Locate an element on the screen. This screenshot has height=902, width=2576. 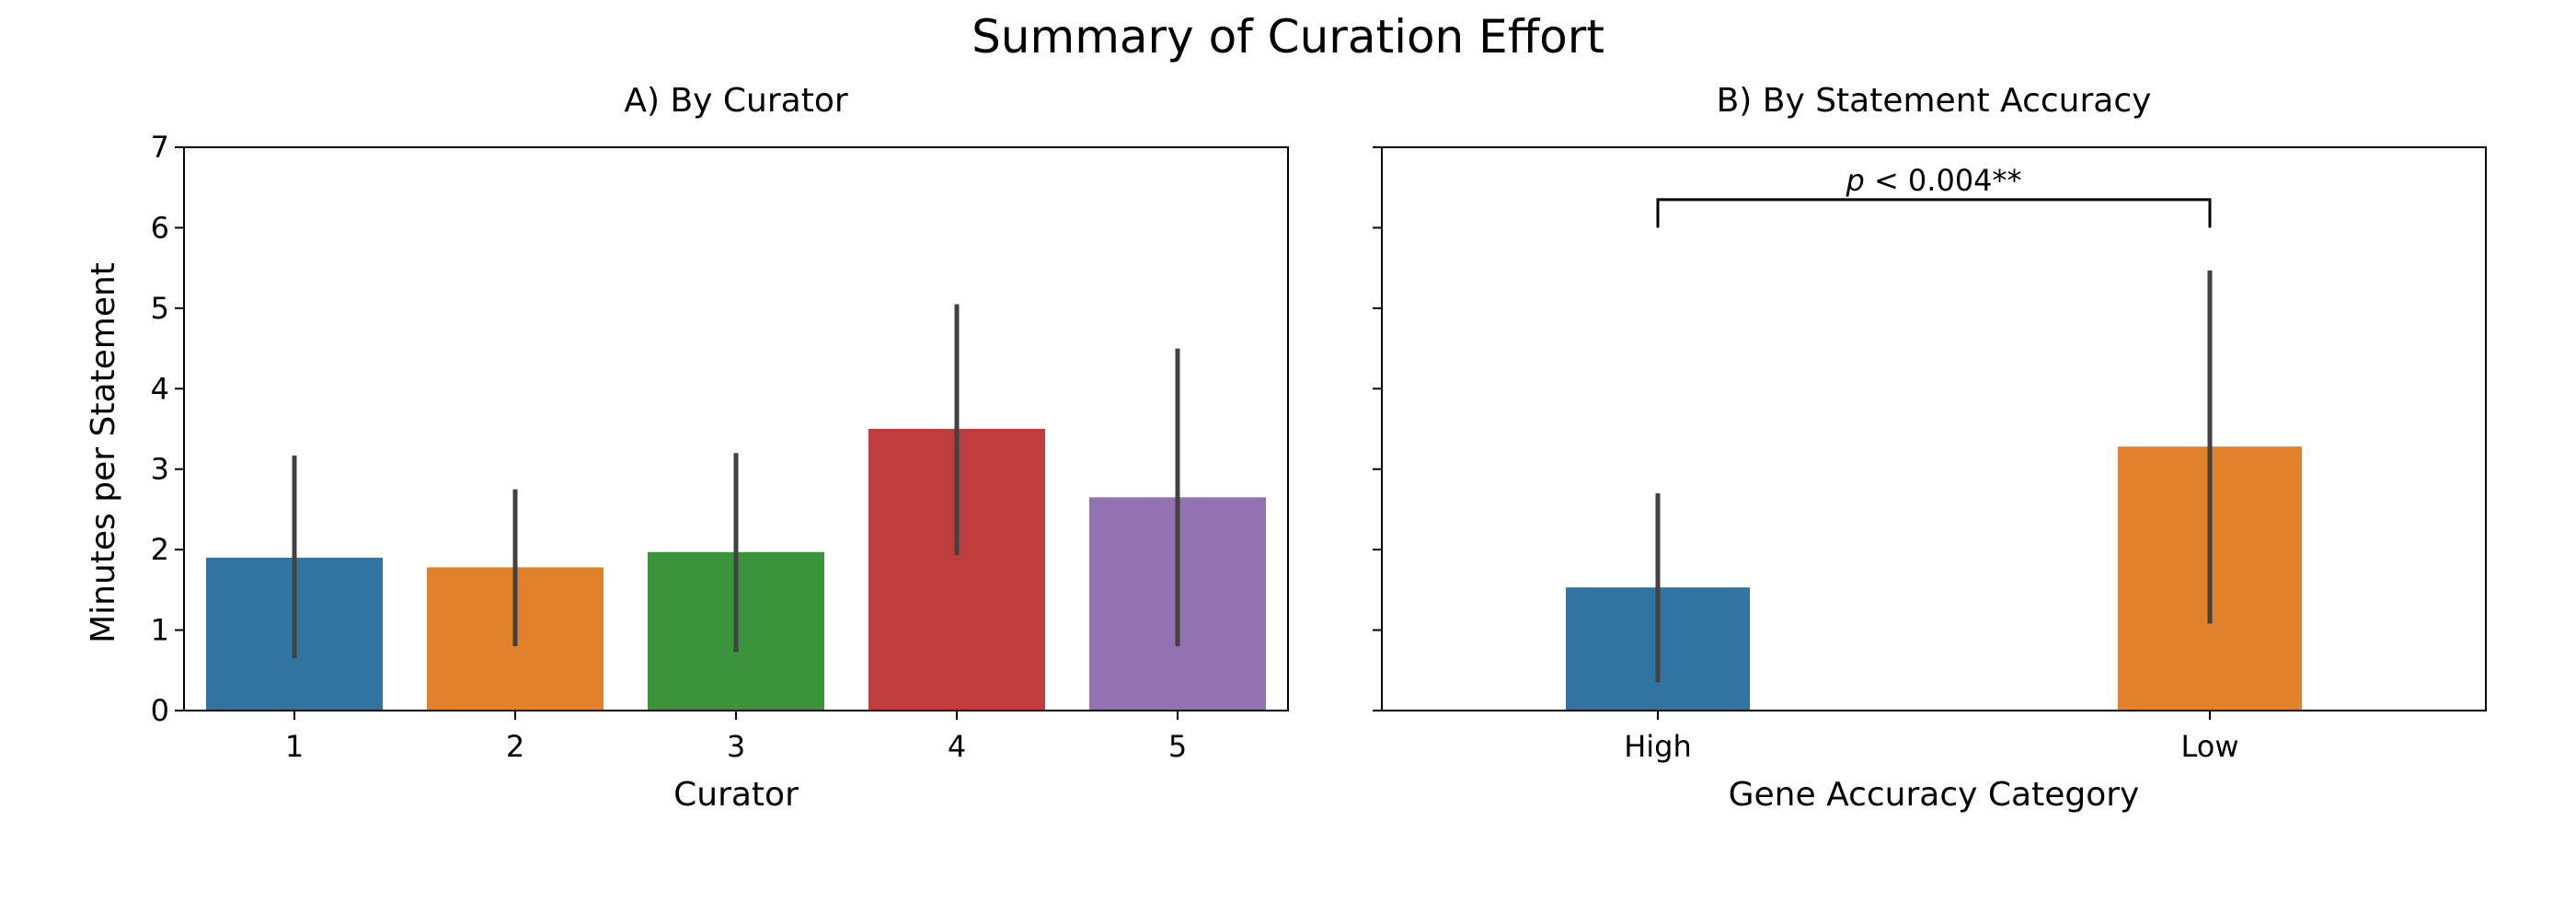
significance-bracket is located at coordinates (1934, 213).